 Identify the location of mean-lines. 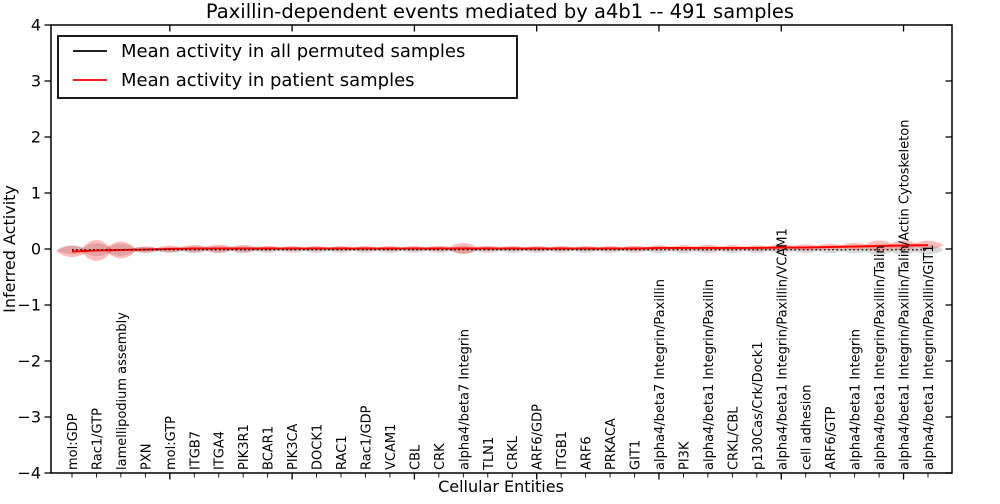
(500, 248).